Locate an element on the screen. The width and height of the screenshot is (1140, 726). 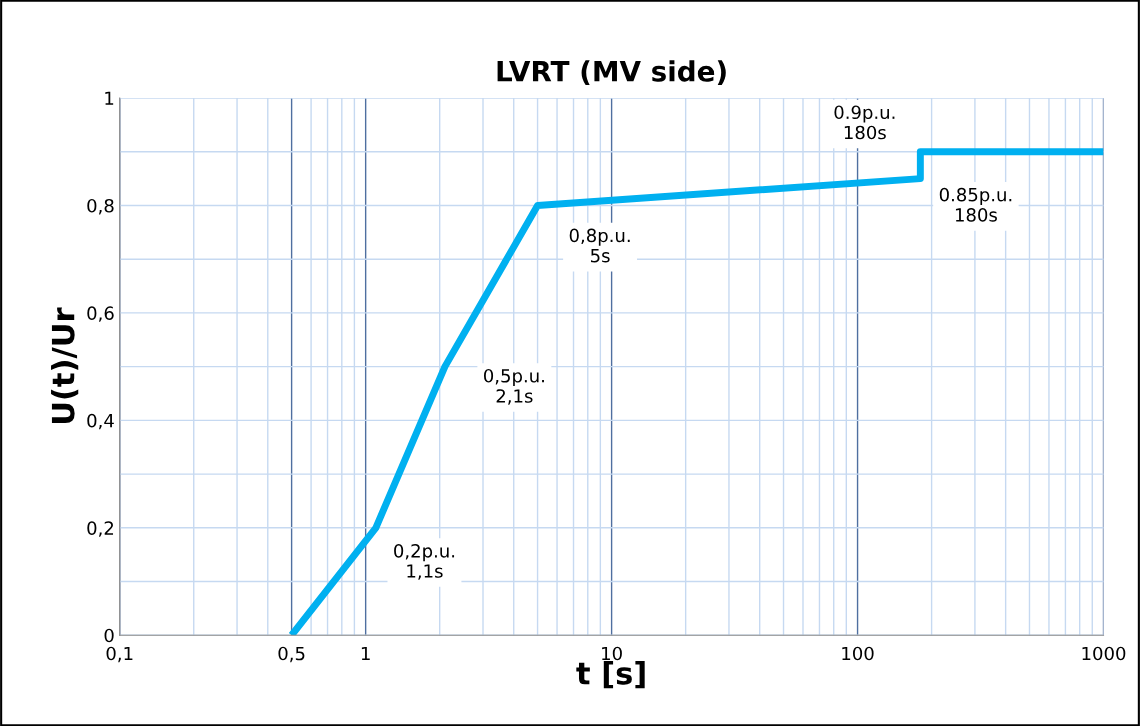
annotation: 0.85p.u. 180s is located at coordinates (975, 204).